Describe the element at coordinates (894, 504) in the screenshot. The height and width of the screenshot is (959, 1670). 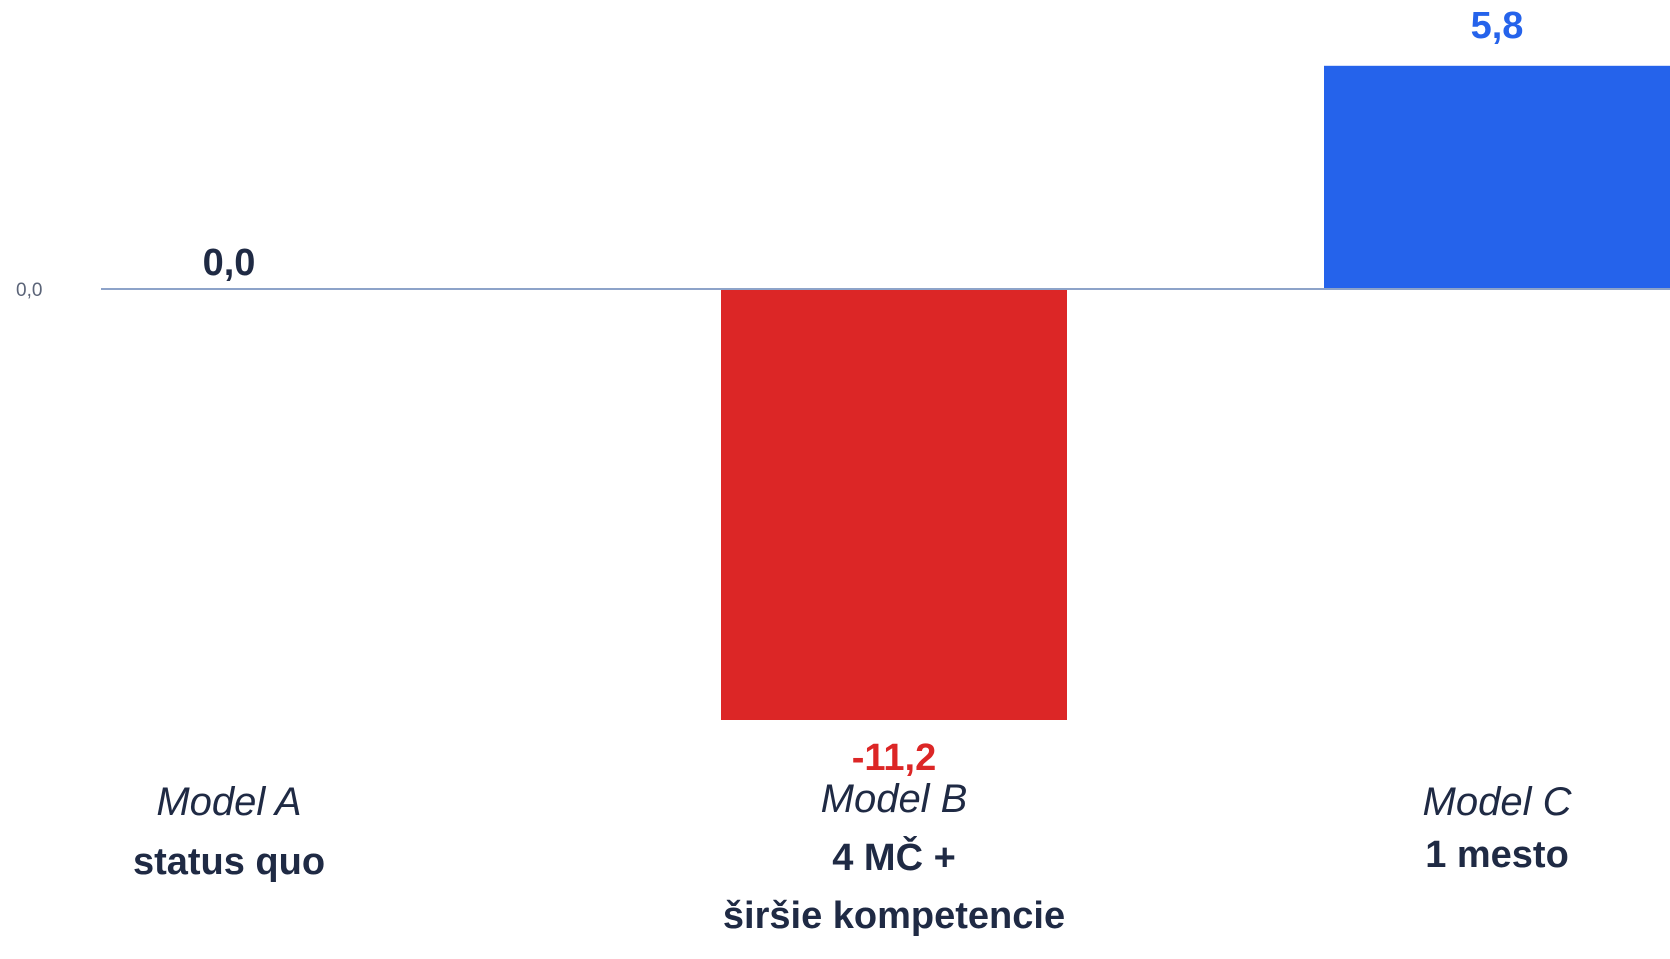
I see `bar-model-b` at that location.